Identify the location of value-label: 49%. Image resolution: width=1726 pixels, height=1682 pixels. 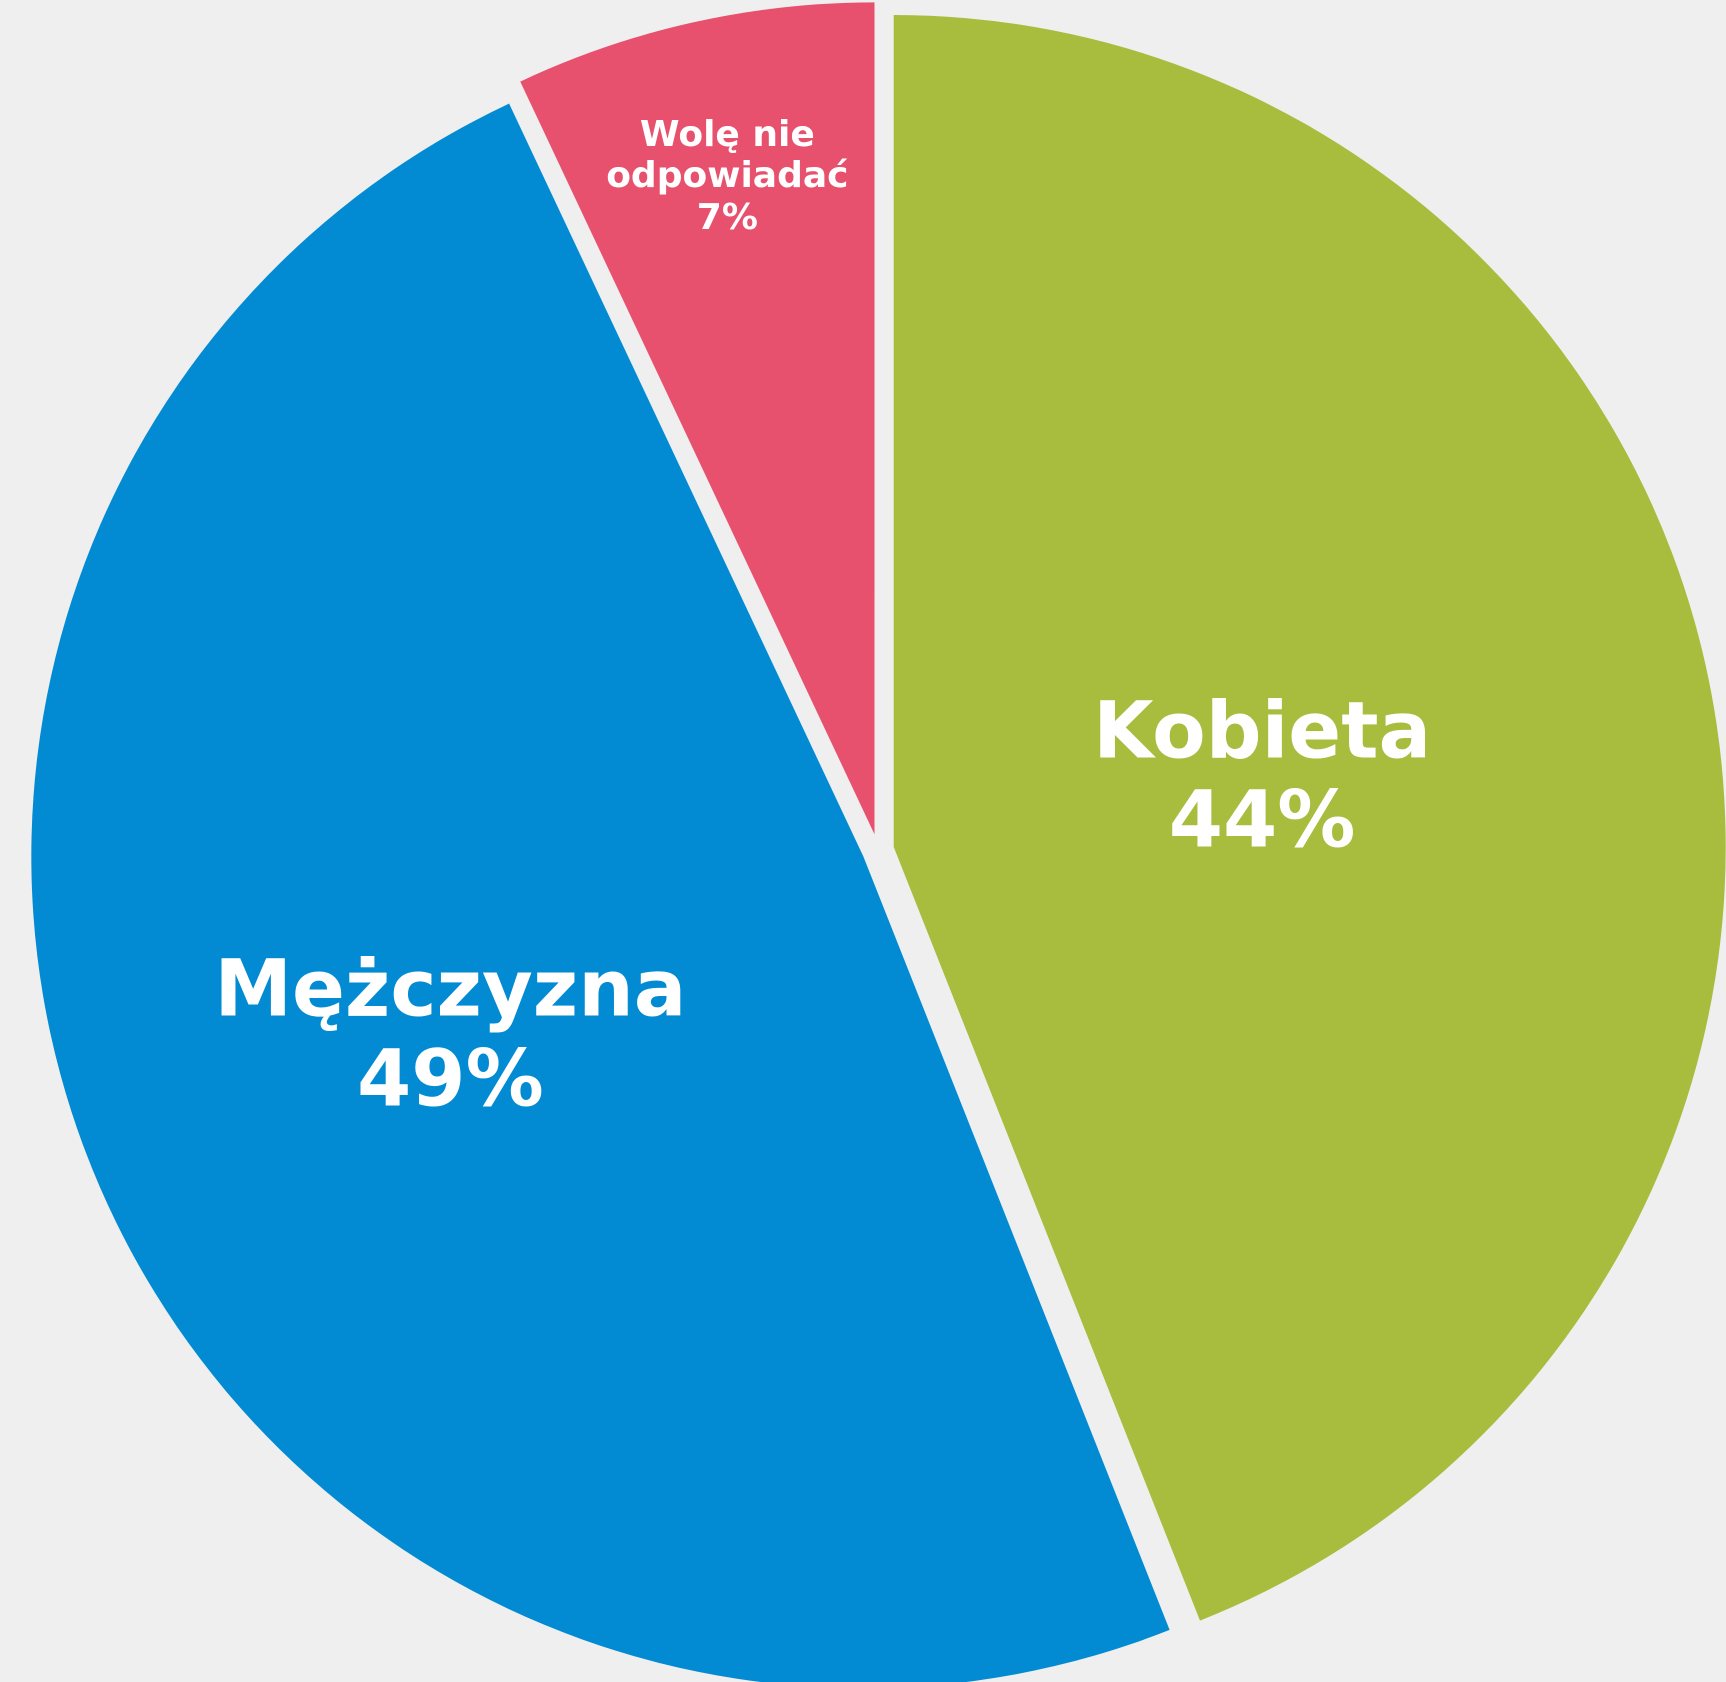
(450, 1079).